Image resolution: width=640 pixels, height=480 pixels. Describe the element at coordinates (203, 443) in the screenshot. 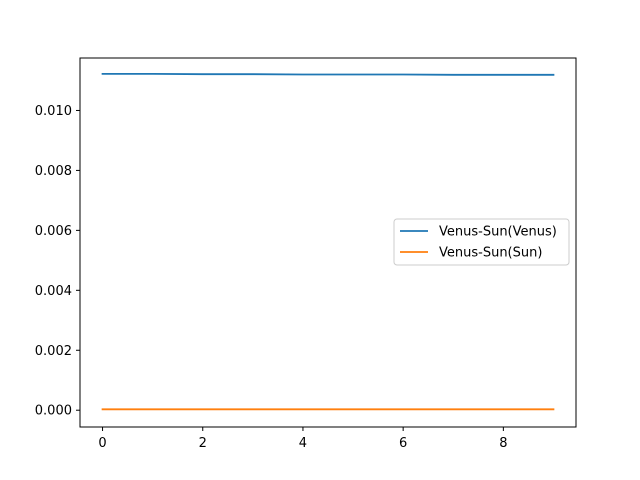

I see `x-tick-label: 2` at that location.